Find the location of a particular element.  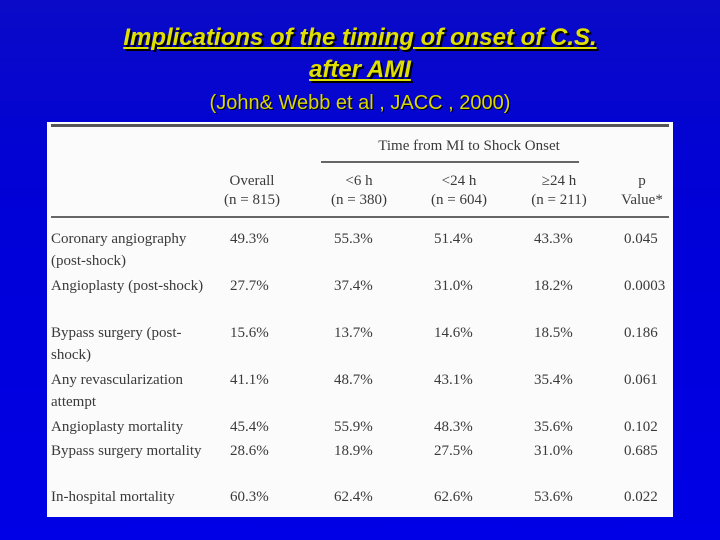

cell-ge24h: 31.0% is located at coordinates (553, 451).